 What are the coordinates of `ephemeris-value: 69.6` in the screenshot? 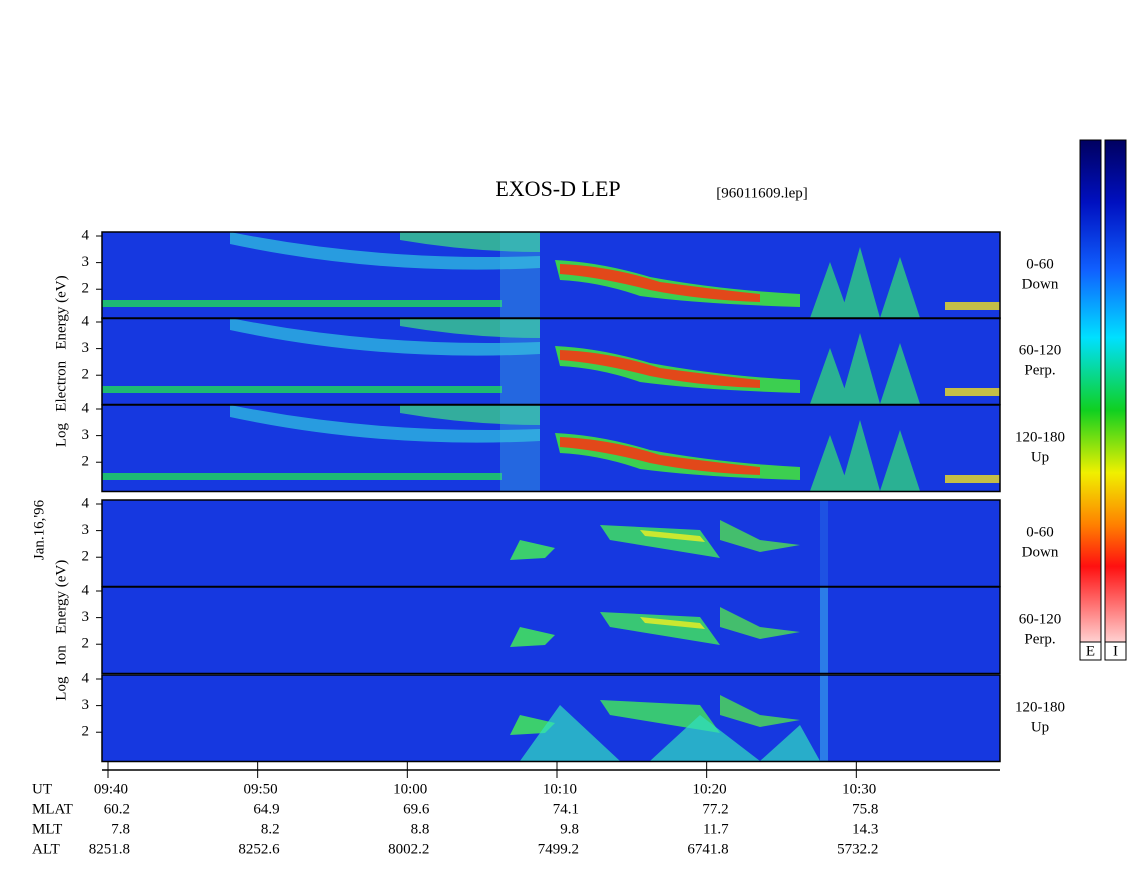 It's located at (416, 809).